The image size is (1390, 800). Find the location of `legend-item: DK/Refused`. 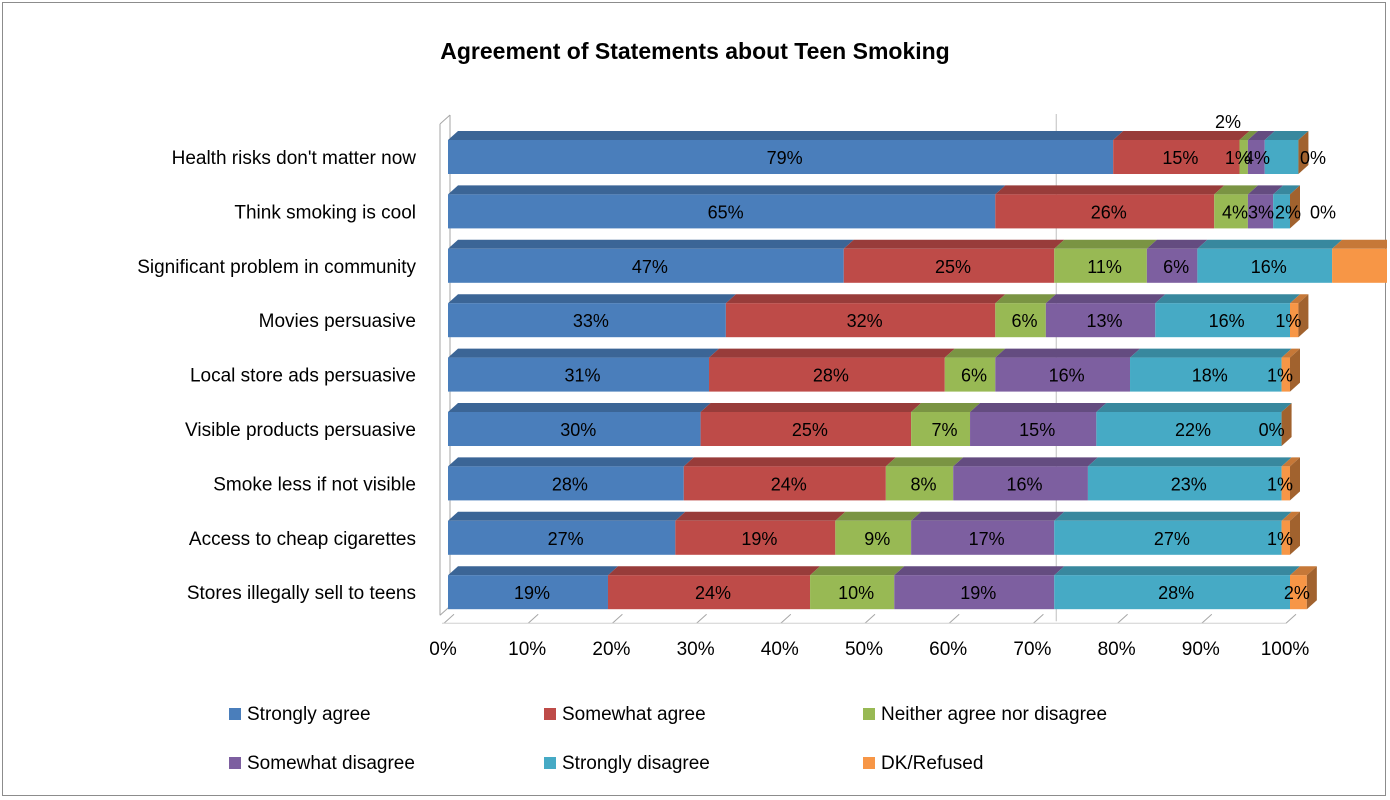

legend-item: DK/Refused is located at coordinates (923, 763).